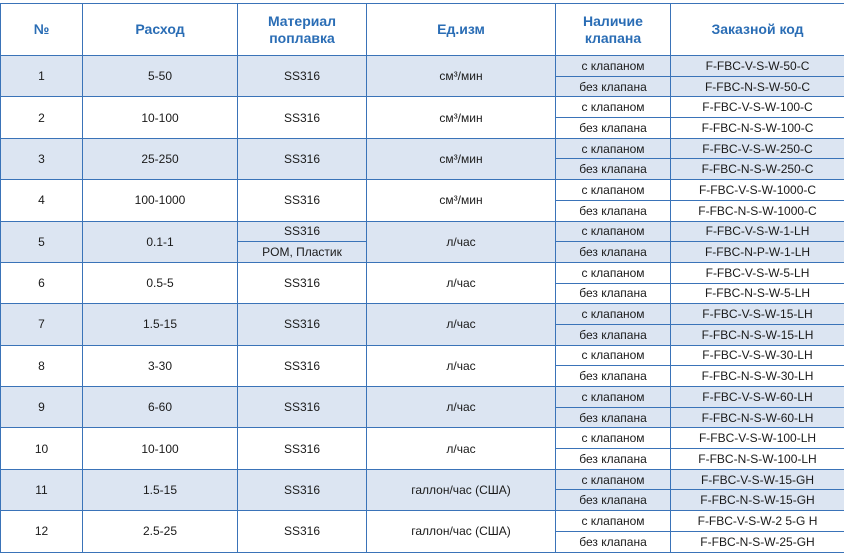  What do you see at coordinates (41, 490) in the screenshot?
I see `number-cell: 11` at bounding box center [41, 490].